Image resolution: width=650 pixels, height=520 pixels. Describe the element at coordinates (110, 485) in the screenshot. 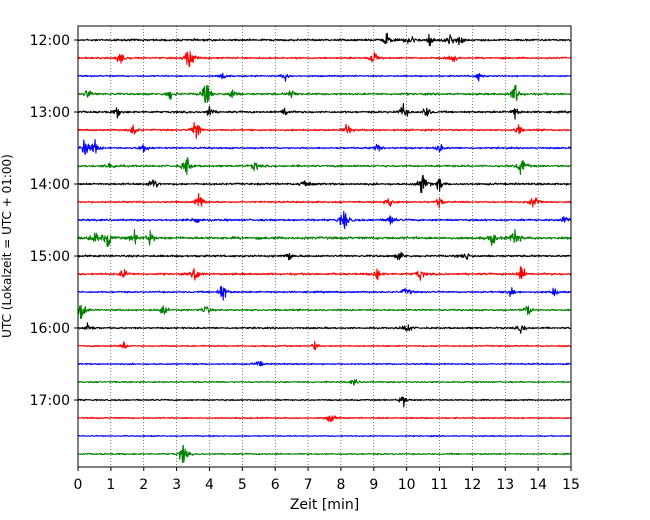

I see `x-tick-label: 1` at that location.